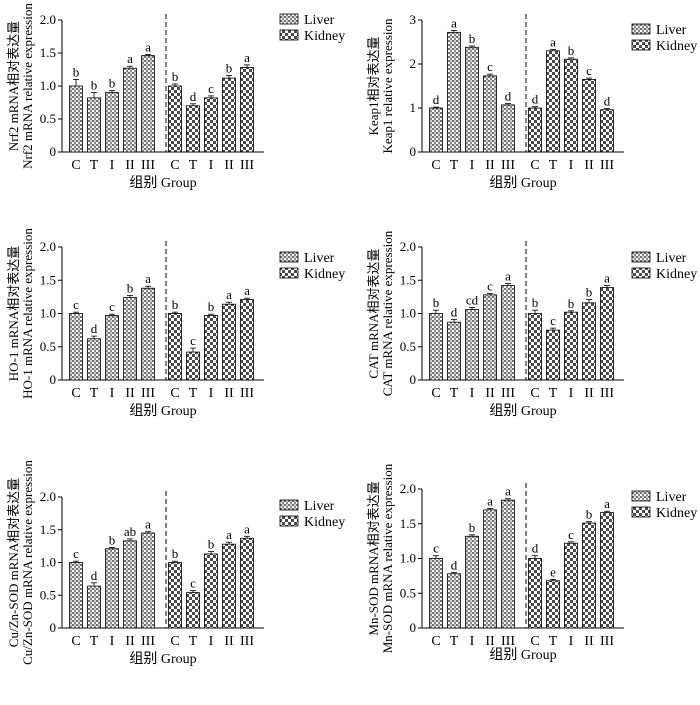  Describe the element at coordinates (589, 341) in the screenshot. I see `bar-kidney-II` at that location.